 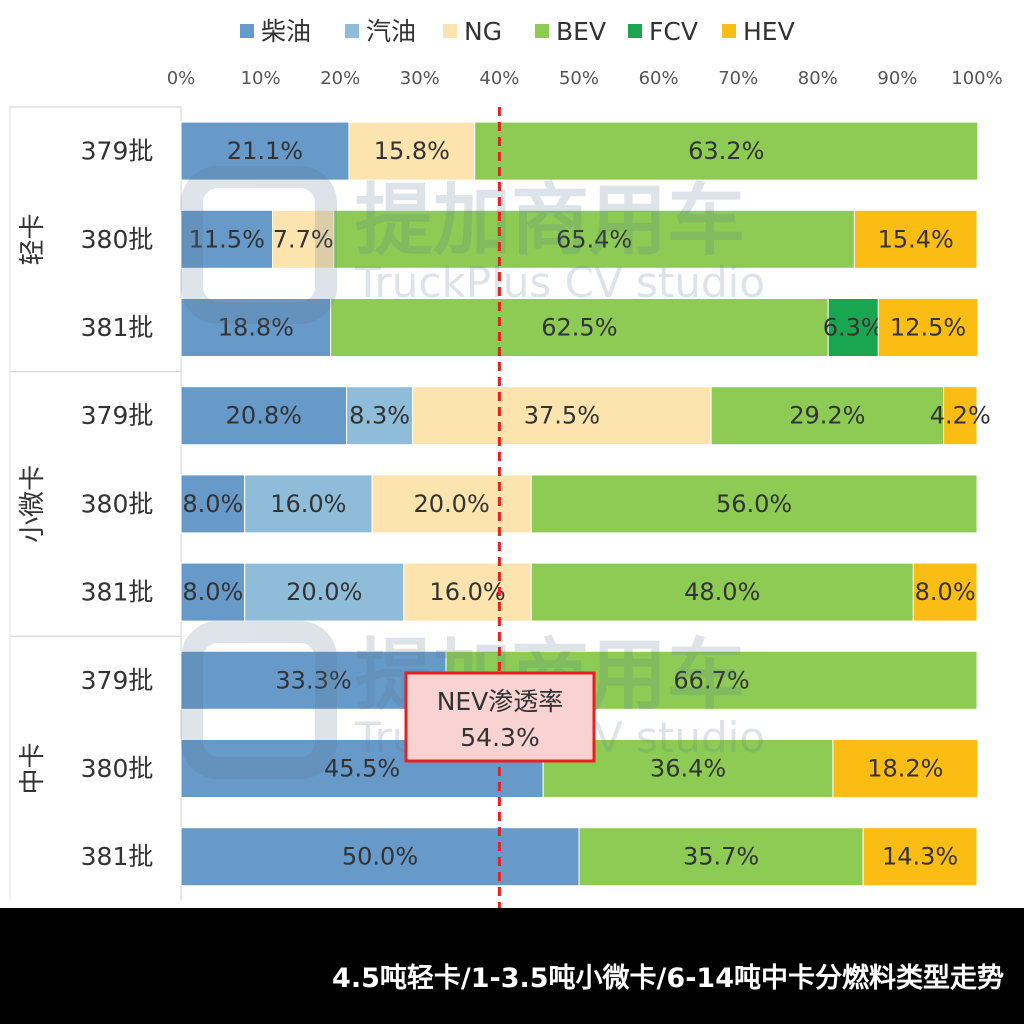 I want to click on data-label: 50.0%, so click(x=380, y=857).